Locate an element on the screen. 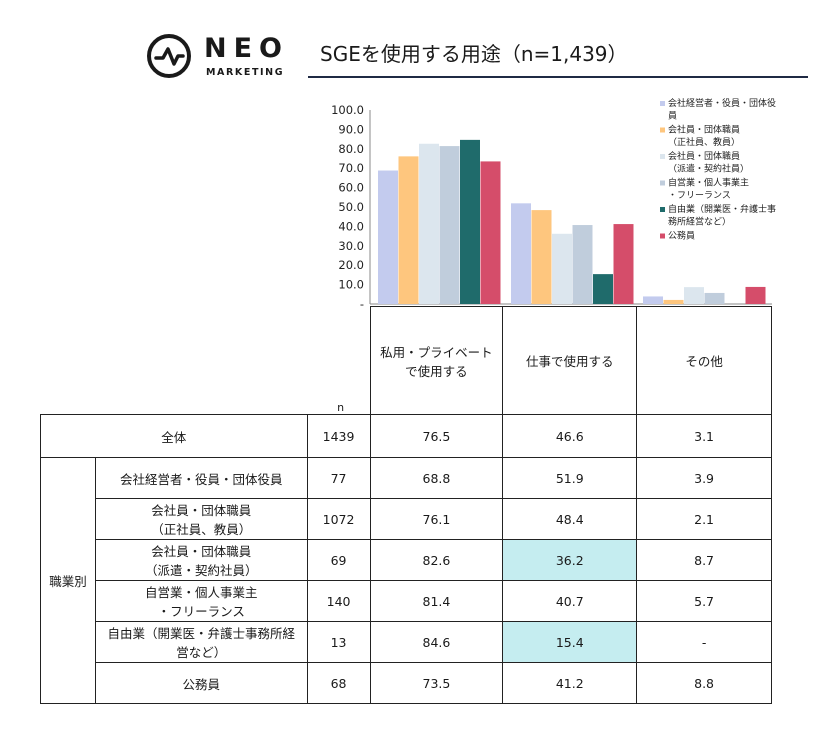 The height and width of the screenshot is (737, 836). value-cell: 46.6 is located at coordinates (570, 436).